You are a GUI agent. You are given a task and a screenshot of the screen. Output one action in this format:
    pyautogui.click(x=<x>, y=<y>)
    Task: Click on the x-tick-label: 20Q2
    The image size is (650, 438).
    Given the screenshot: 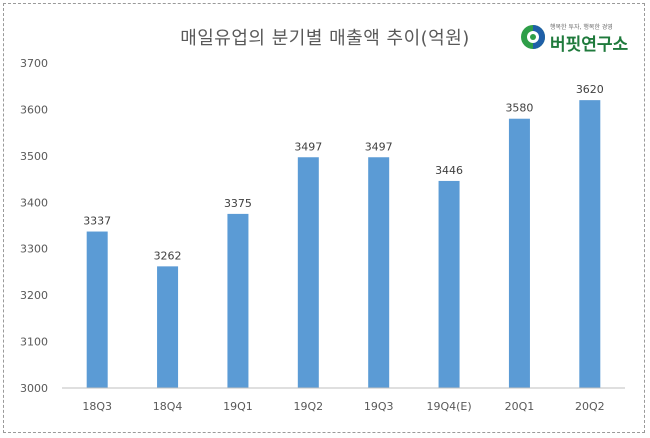 What is the action you would take?
    pyautogui.click(x=590, y=406)
    